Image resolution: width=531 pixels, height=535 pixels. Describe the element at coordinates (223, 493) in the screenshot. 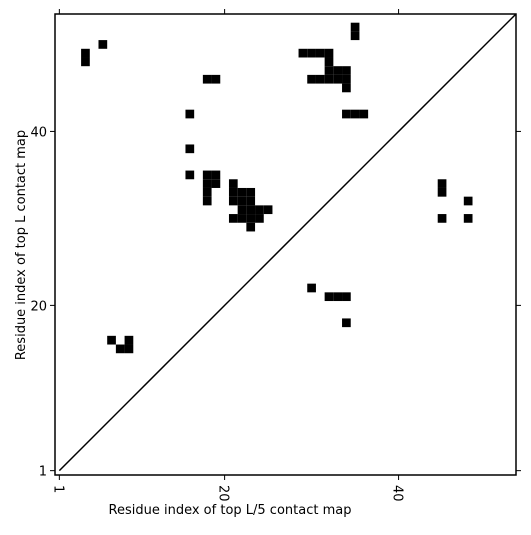

I see `x-tick-label: 20` at that location.